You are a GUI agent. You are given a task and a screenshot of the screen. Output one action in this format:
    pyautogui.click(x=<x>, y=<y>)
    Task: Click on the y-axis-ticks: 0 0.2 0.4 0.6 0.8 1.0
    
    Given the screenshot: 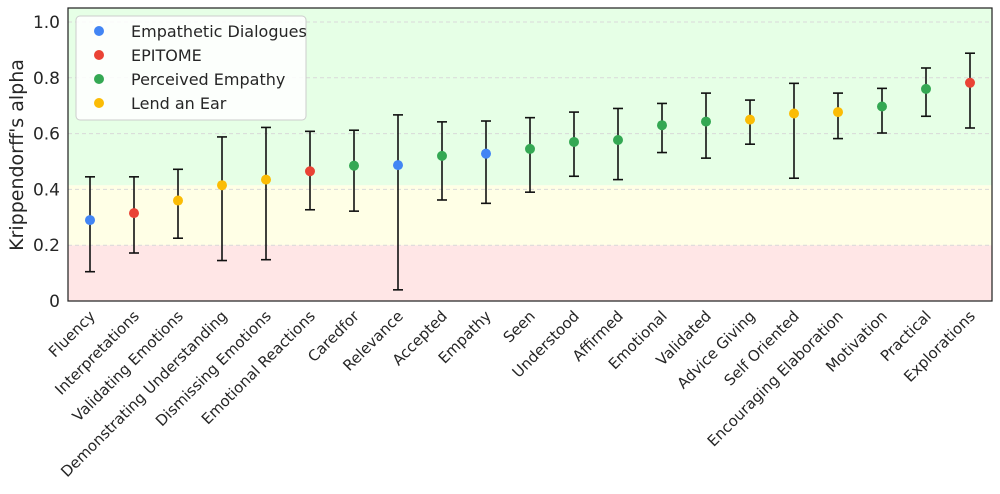 What is the action you would take?
    pyautogui.click(x=46, y=162)
    